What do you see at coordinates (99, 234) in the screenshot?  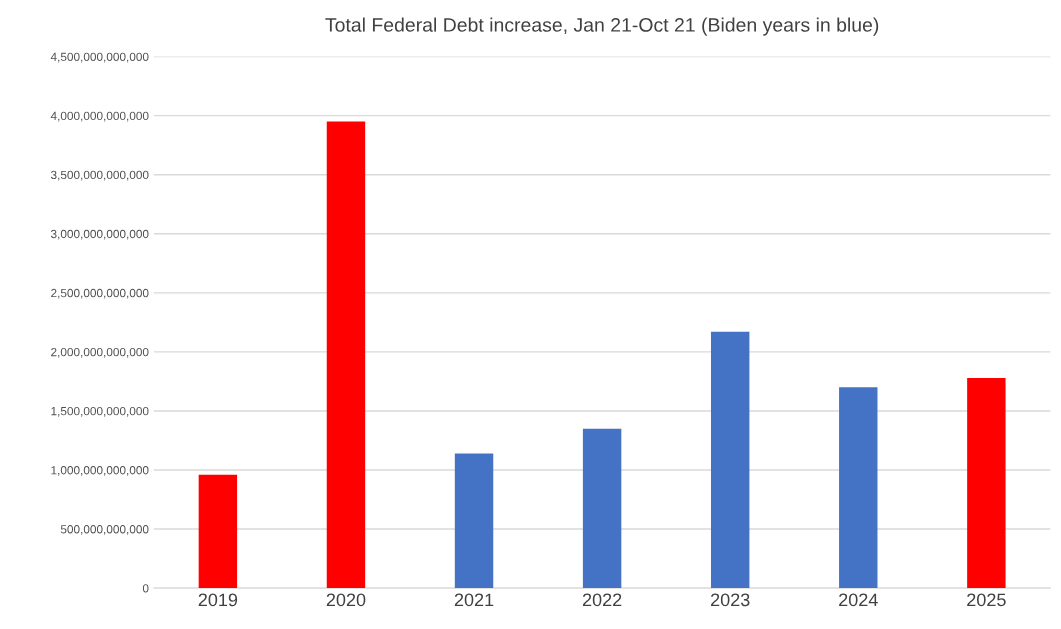 I see `y-tick-label: 3,000,000,000,000` at bounding box center [99, 234].